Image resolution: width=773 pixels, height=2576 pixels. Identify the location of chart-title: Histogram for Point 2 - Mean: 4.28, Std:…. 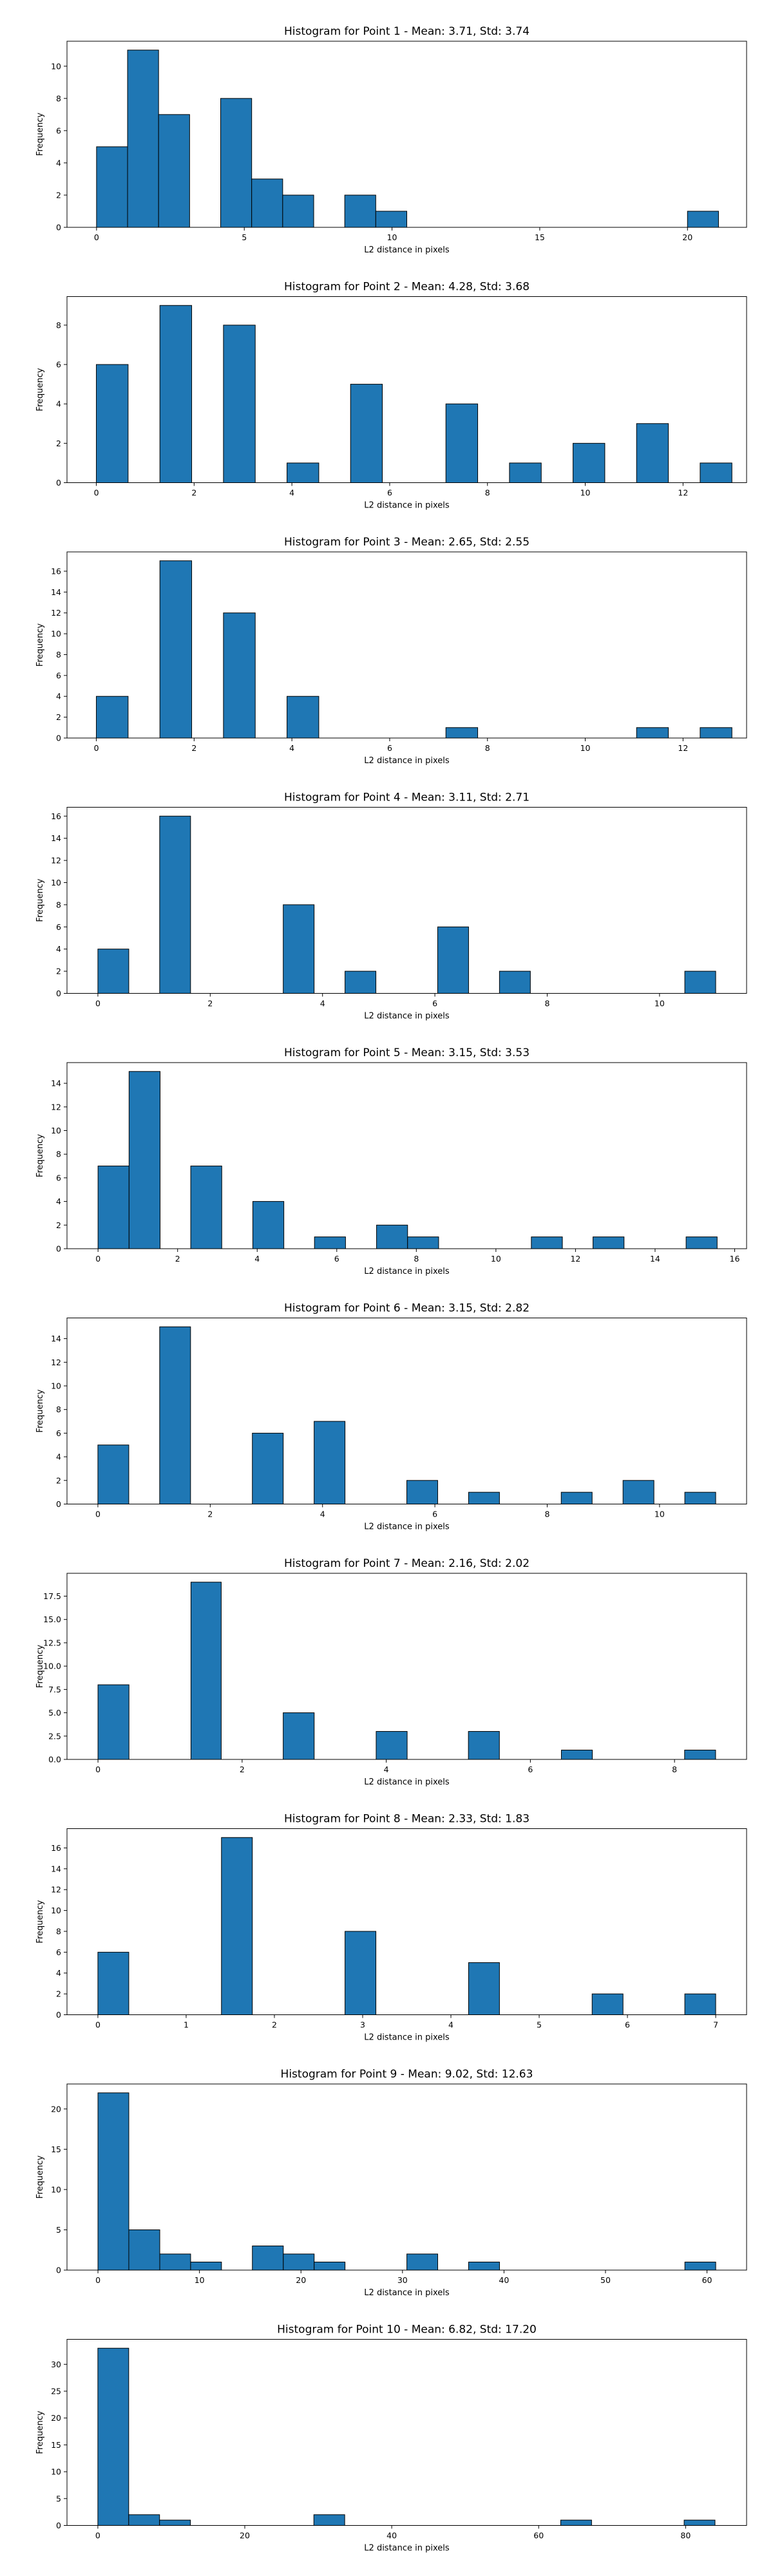
(407, 287).